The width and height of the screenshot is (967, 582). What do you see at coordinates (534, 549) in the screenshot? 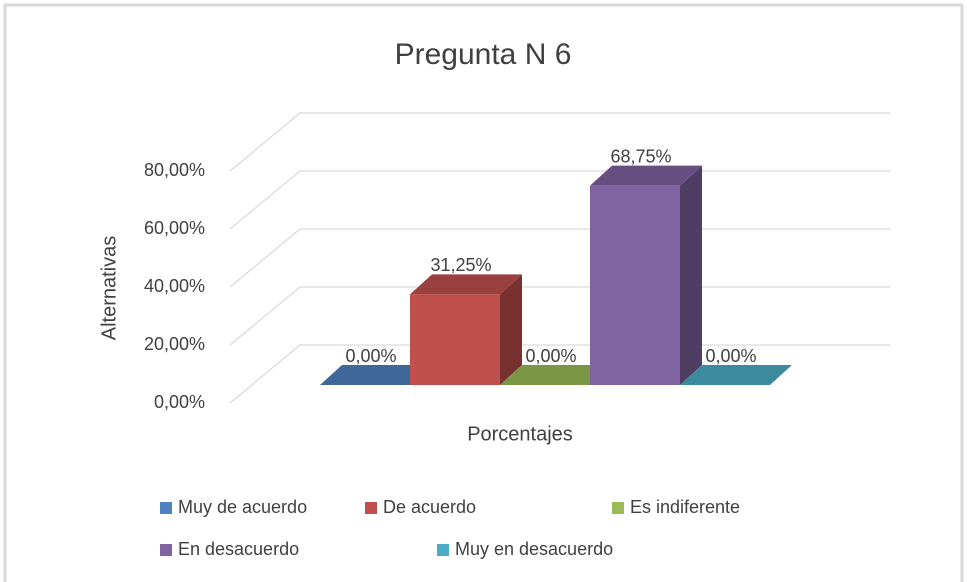
I see `legend-label: Muy en desacuerdo` at bounding box center [534, 549].